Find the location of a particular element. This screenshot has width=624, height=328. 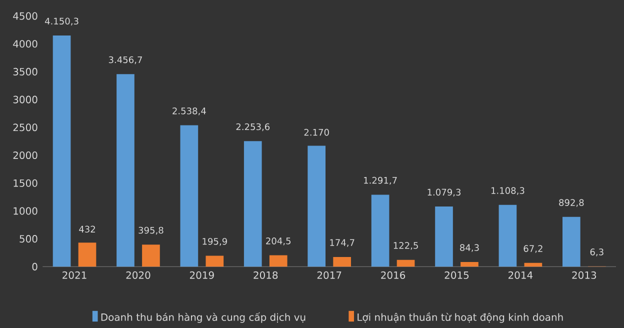

data-label: 84,3 is located at coordinates (469, 248).